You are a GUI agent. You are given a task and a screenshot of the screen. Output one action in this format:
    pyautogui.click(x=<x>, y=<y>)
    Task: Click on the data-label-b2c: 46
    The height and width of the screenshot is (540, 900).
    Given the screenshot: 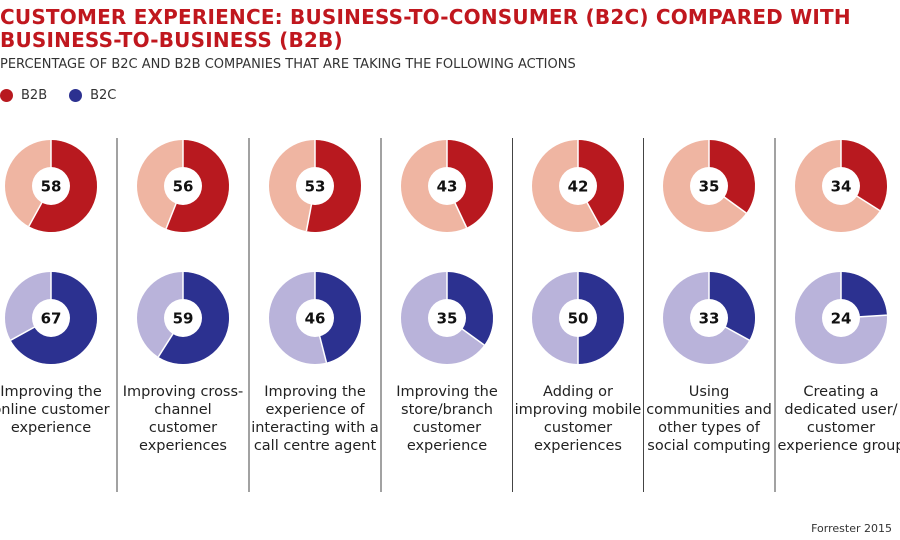 What is the action you would take?
    pyautogui.click(x=315, y=319)
    